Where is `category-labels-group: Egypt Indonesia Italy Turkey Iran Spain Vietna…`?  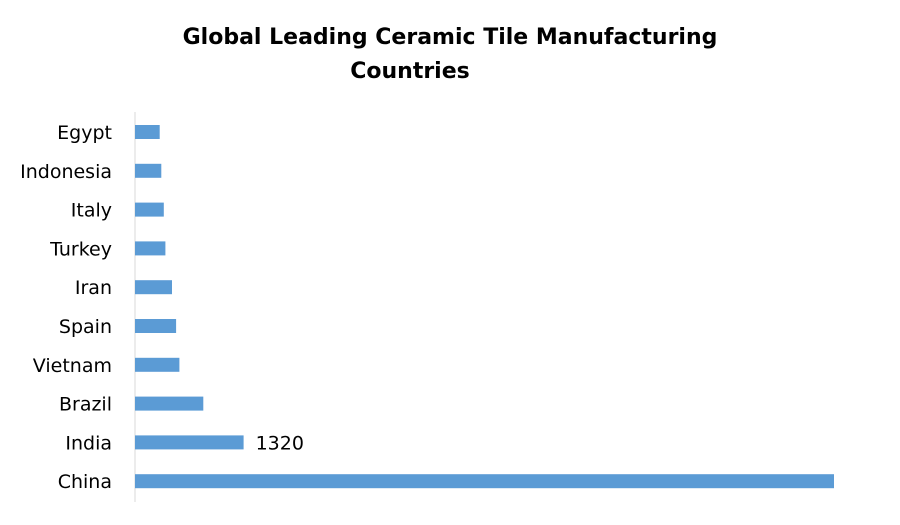 category-labels-group: Egypt Indonesia Italy Turkey Iran Spain Vietna… is located at coordinates (66, 307).